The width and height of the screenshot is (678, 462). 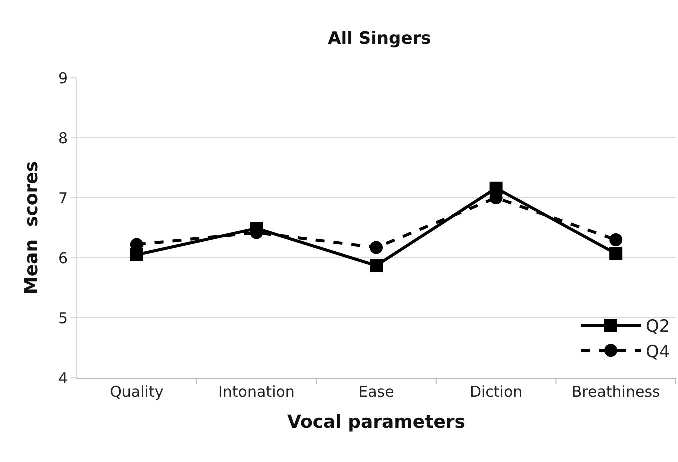 What do you see at coordinates (616, 392) in the screenshot?
I see `x-tick-label: Breathiness` at bounding box center [616, 392].